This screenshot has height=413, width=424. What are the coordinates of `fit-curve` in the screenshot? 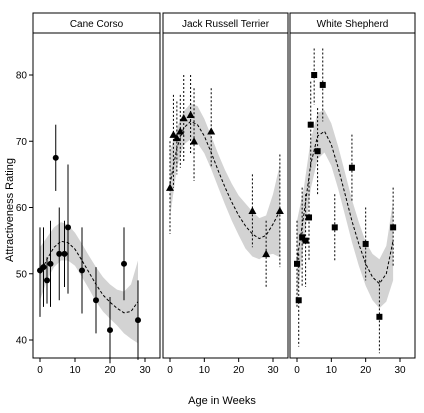 It's located at (345, 207).